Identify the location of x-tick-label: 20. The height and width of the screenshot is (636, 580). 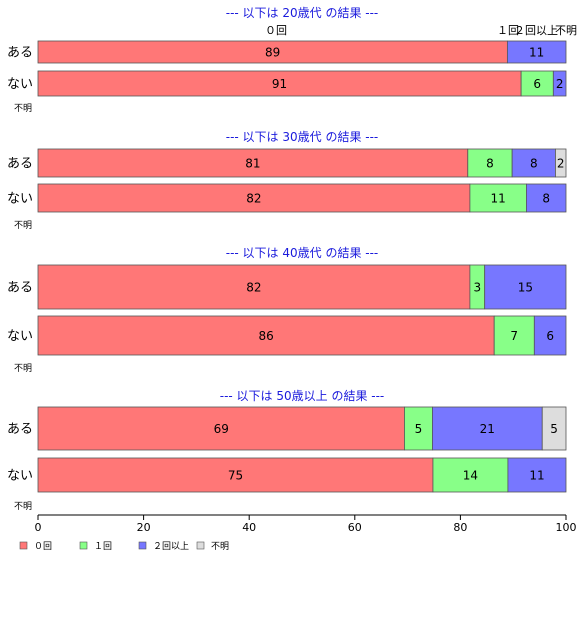
(144, 527).